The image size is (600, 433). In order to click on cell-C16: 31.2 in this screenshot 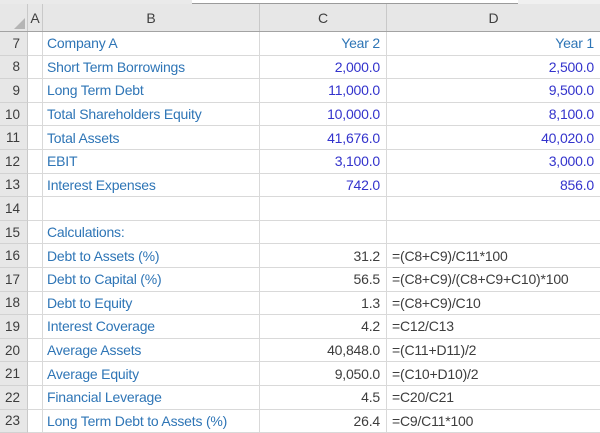, I will do `click(323, 256)`.